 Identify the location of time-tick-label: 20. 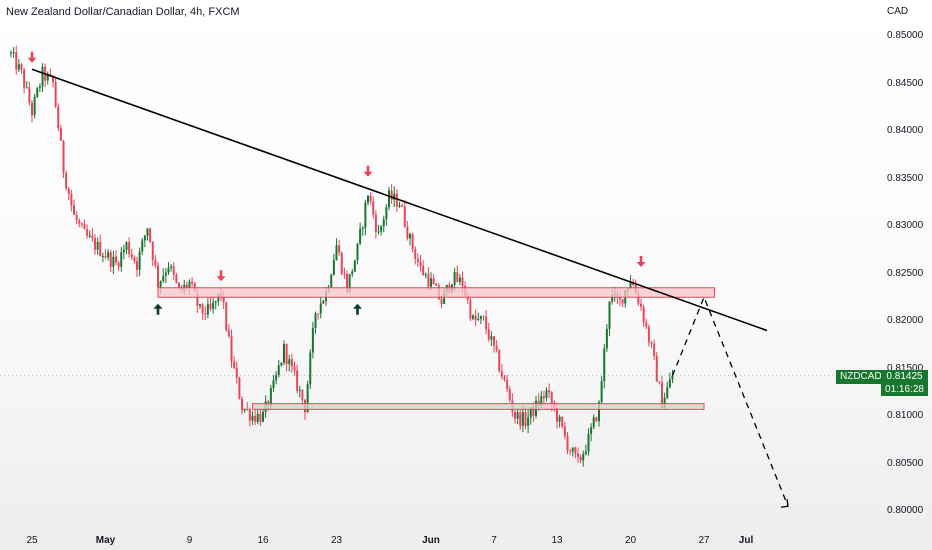
(630, 540).